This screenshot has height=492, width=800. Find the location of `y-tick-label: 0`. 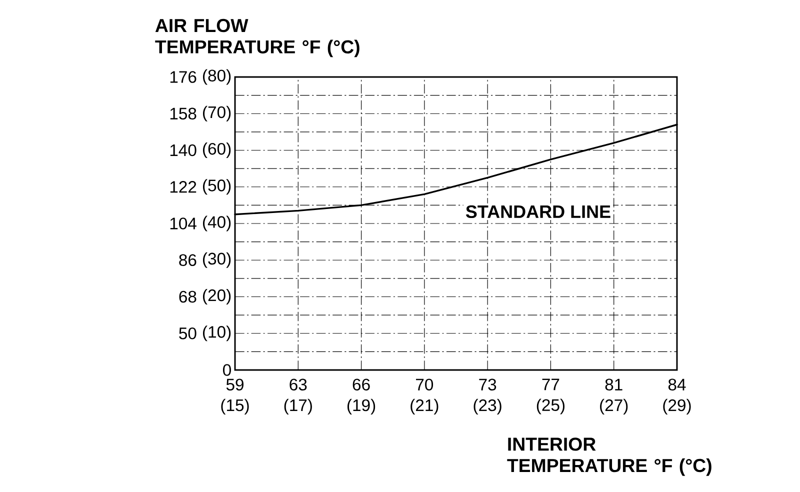

y-tick-label: 0 is located at coordinates (227, 370).